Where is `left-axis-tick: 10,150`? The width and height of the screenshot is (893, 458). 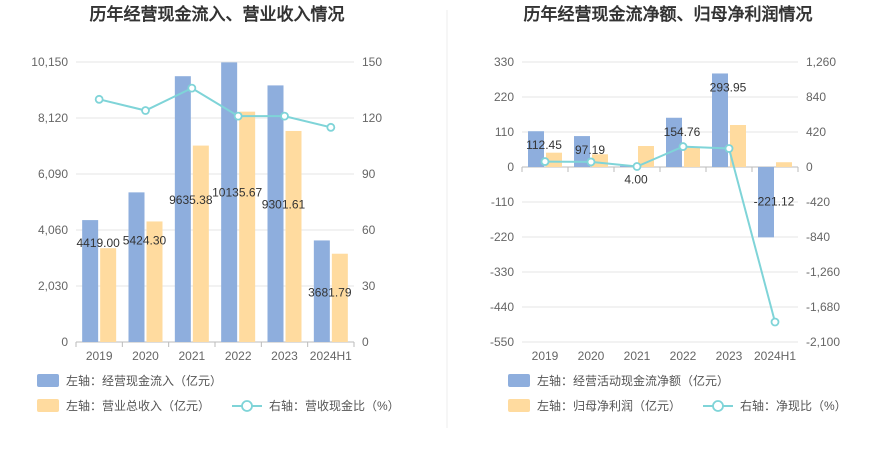 left-axis-tick: 10,150 is located at coordinates (49, 62).